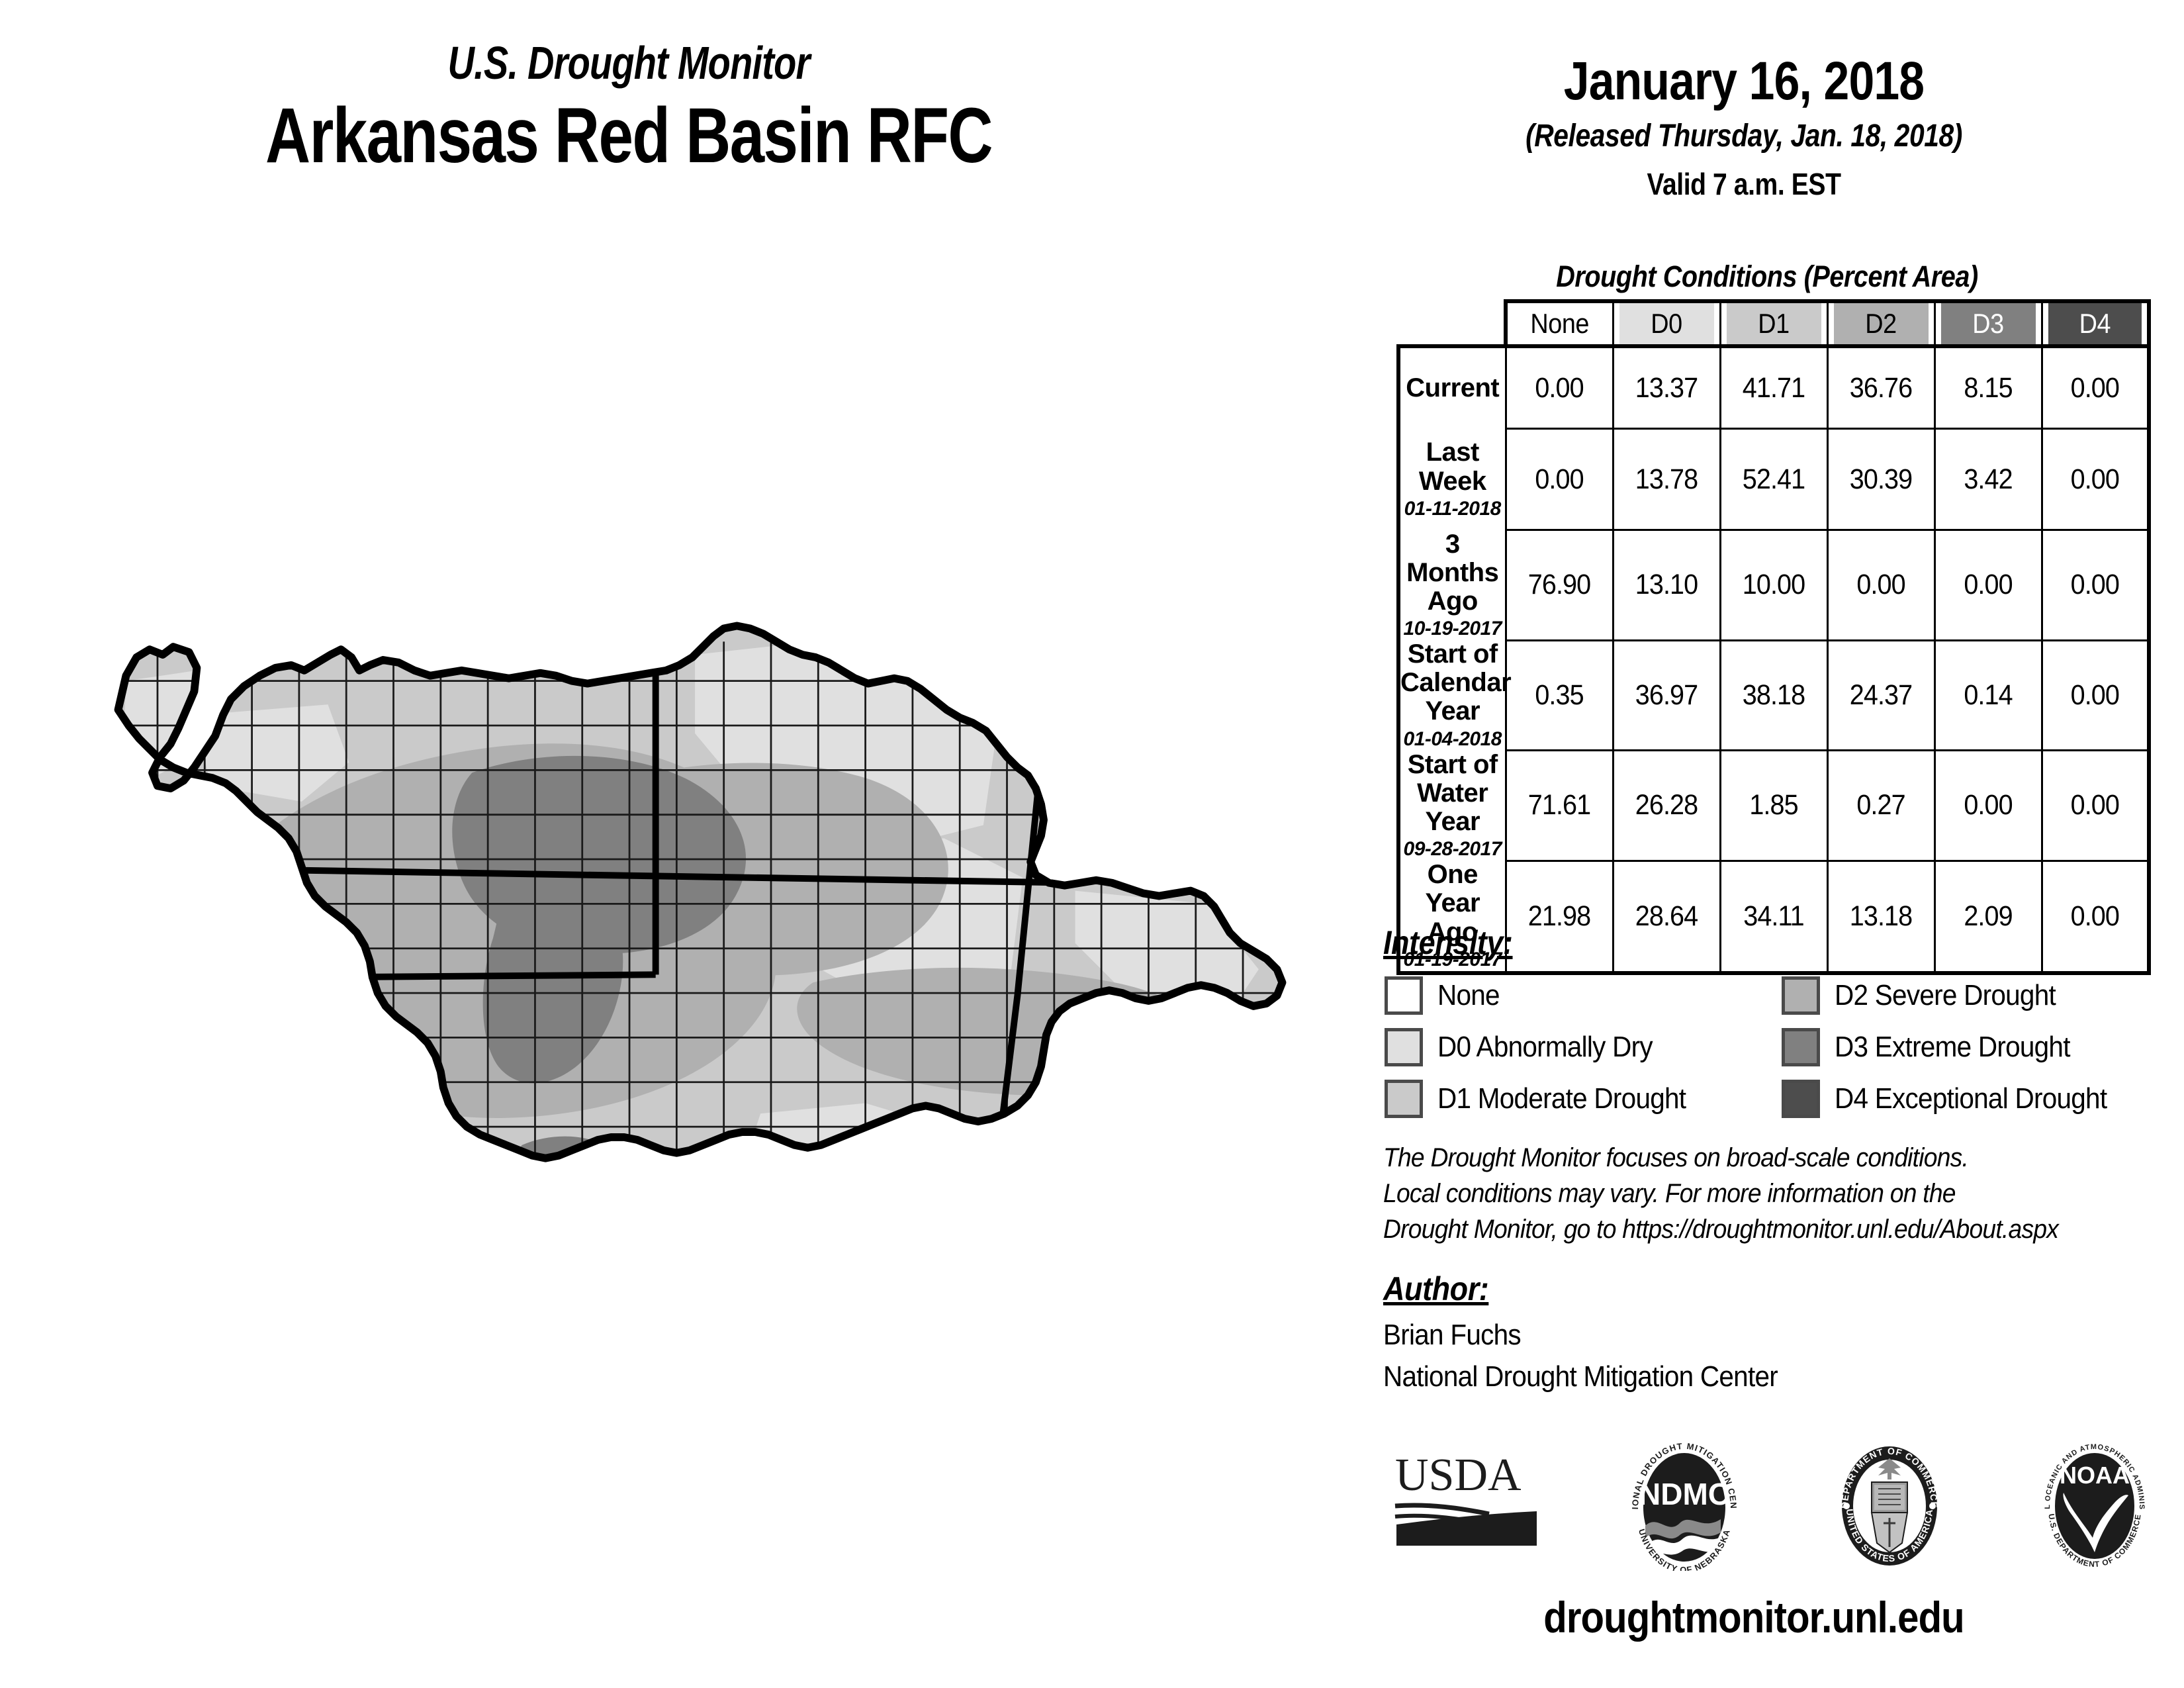 This screenshot has height=1688, width=2184. What do you see at coordinates (1881, 585) in the screenshot?
I see `table-cell-d2: 0.00` at bounding box center [1881, 585].